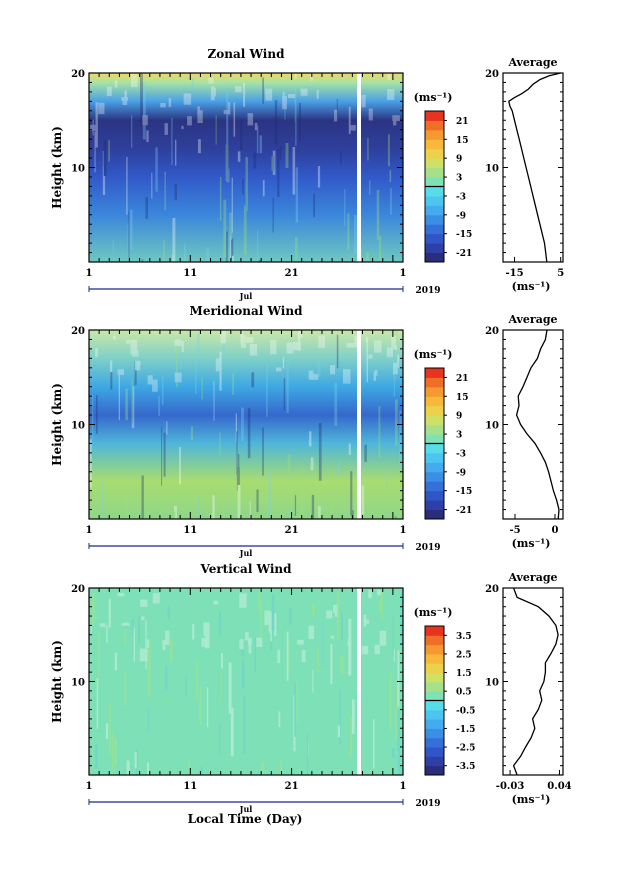 The width and height of the screenshot is (624, 876). I want to click on y-tick-label: 20, so click(78, 74).